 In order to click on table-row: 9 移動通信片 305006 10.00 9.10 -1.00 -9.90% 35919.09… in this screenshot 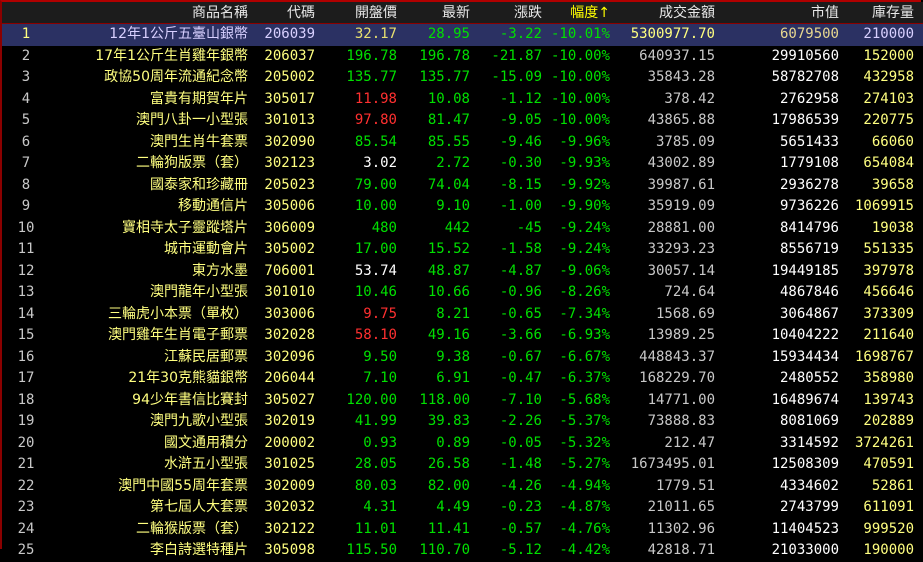, I will do `click(462, 207)`.